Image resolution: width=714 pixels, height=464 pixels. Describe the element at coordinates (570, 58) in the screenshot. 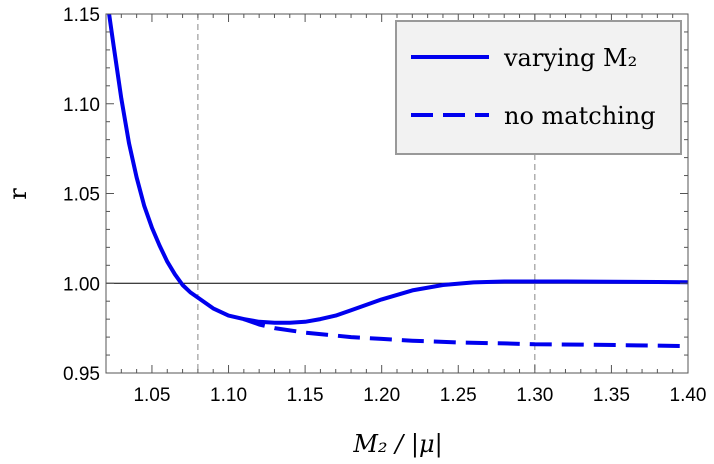

I see `legend-label-series-1: varying M₂` at that location.